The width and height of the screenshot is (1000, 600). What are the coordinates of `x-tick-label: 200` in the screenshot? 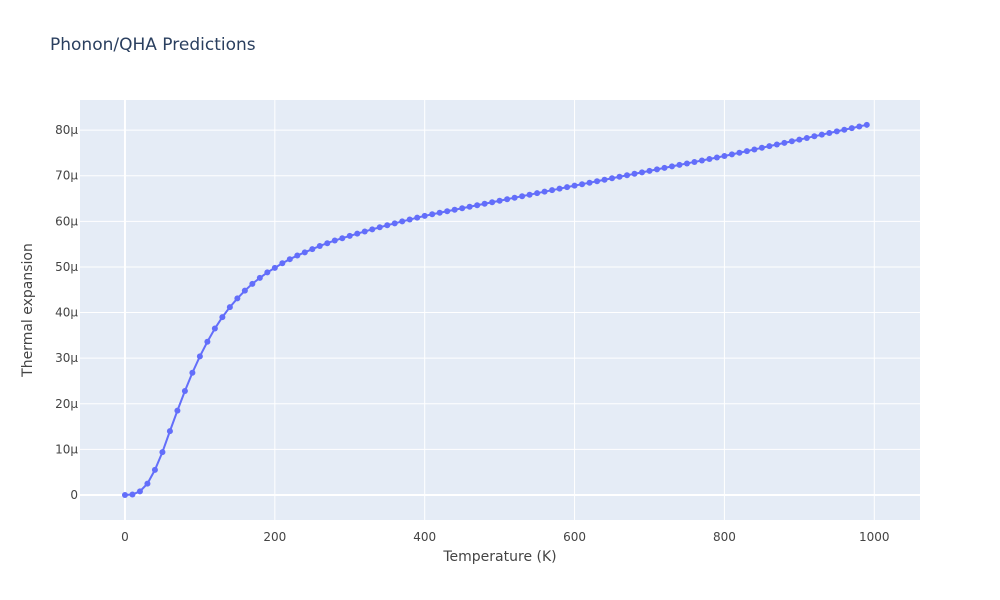 It's located at (274, 537).